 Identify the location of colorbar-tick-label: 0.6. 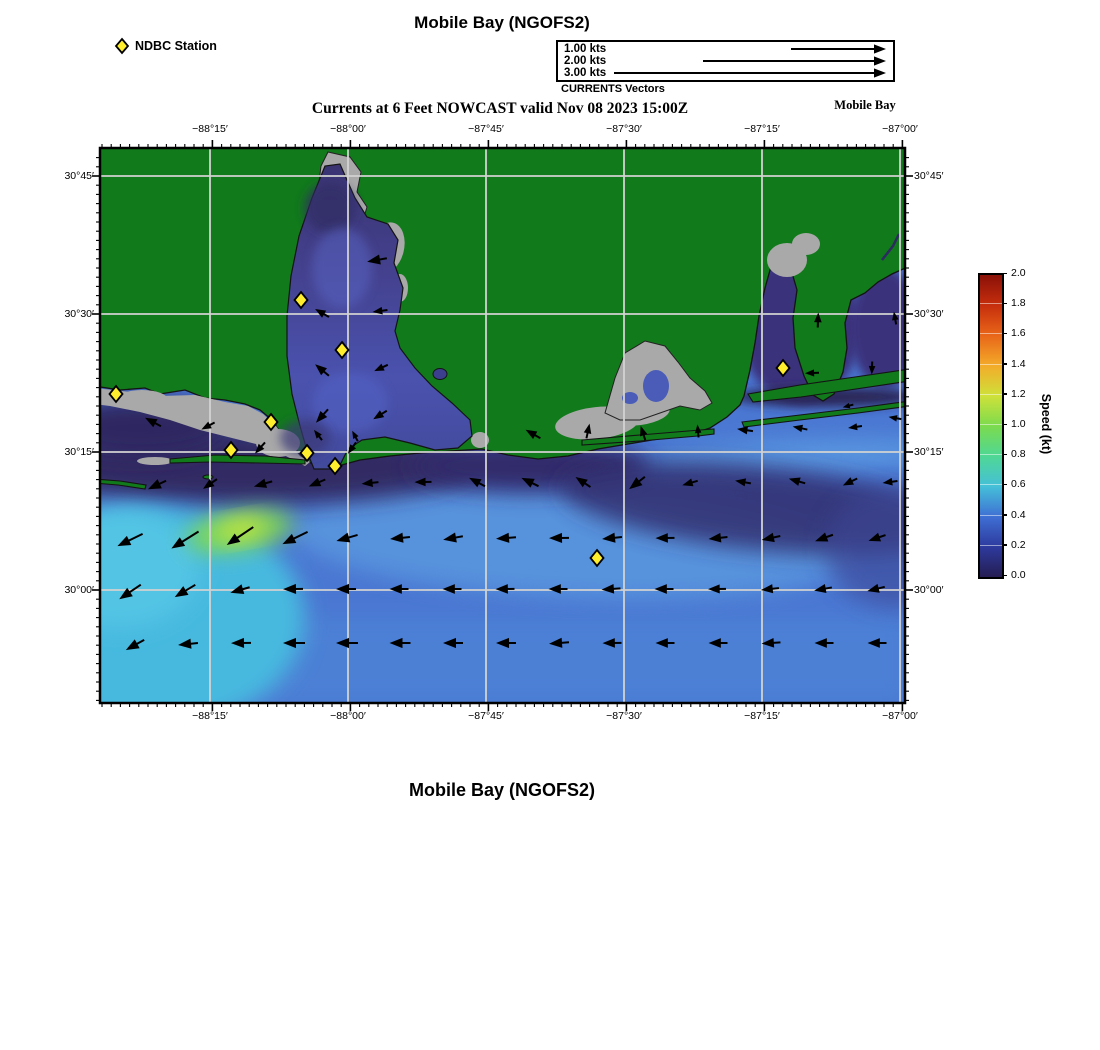
(1018, 484).